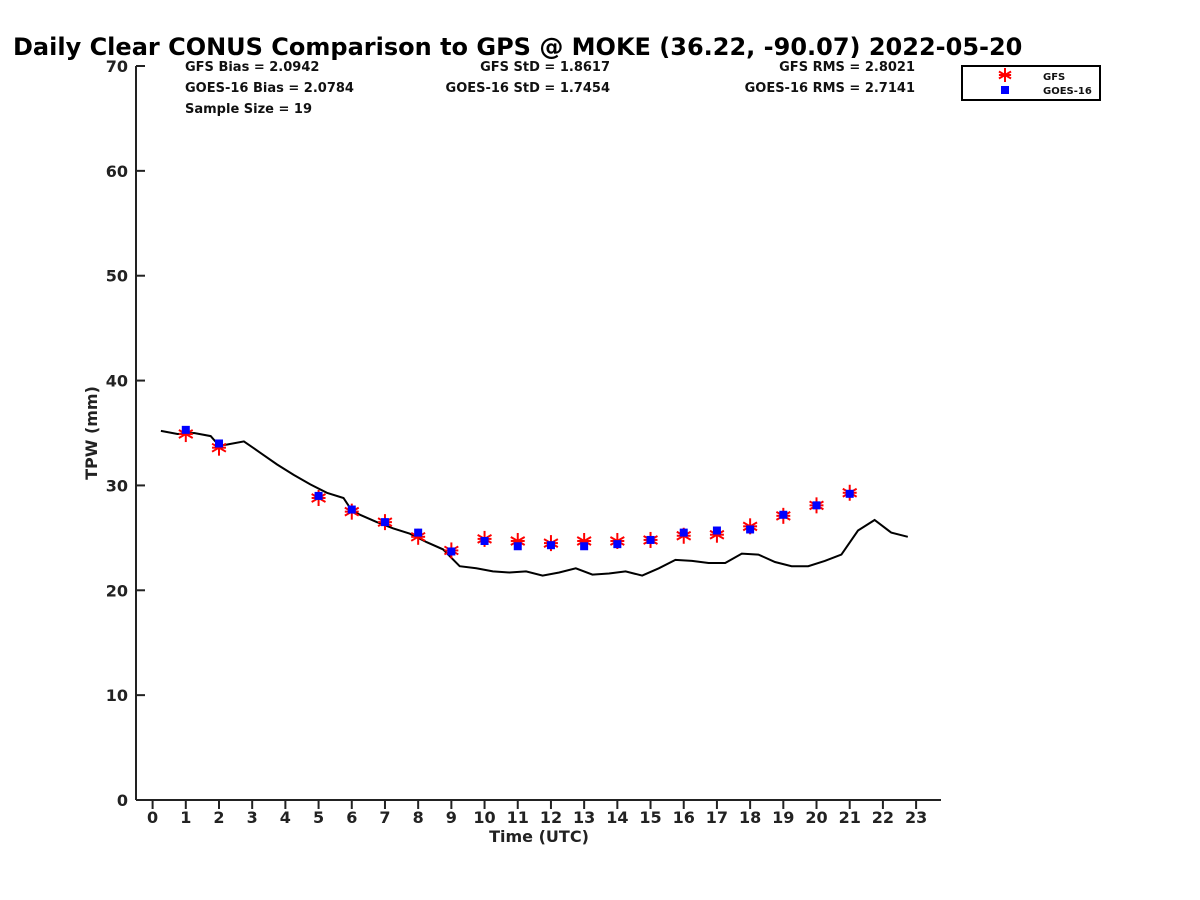  I want to click on goes-rms-text: GOES-16 RMS = 2.7141, so click(830, 88).